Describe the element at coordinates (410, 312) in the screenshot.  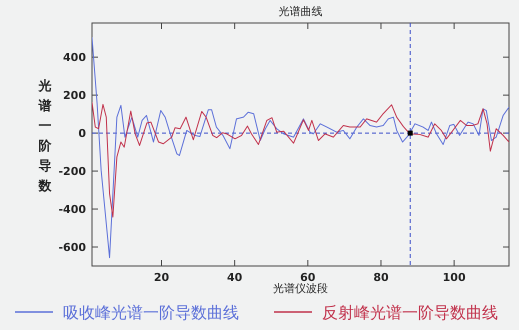
I see `legend-label: 反射峰光谱一阶导数曲线` at that location.